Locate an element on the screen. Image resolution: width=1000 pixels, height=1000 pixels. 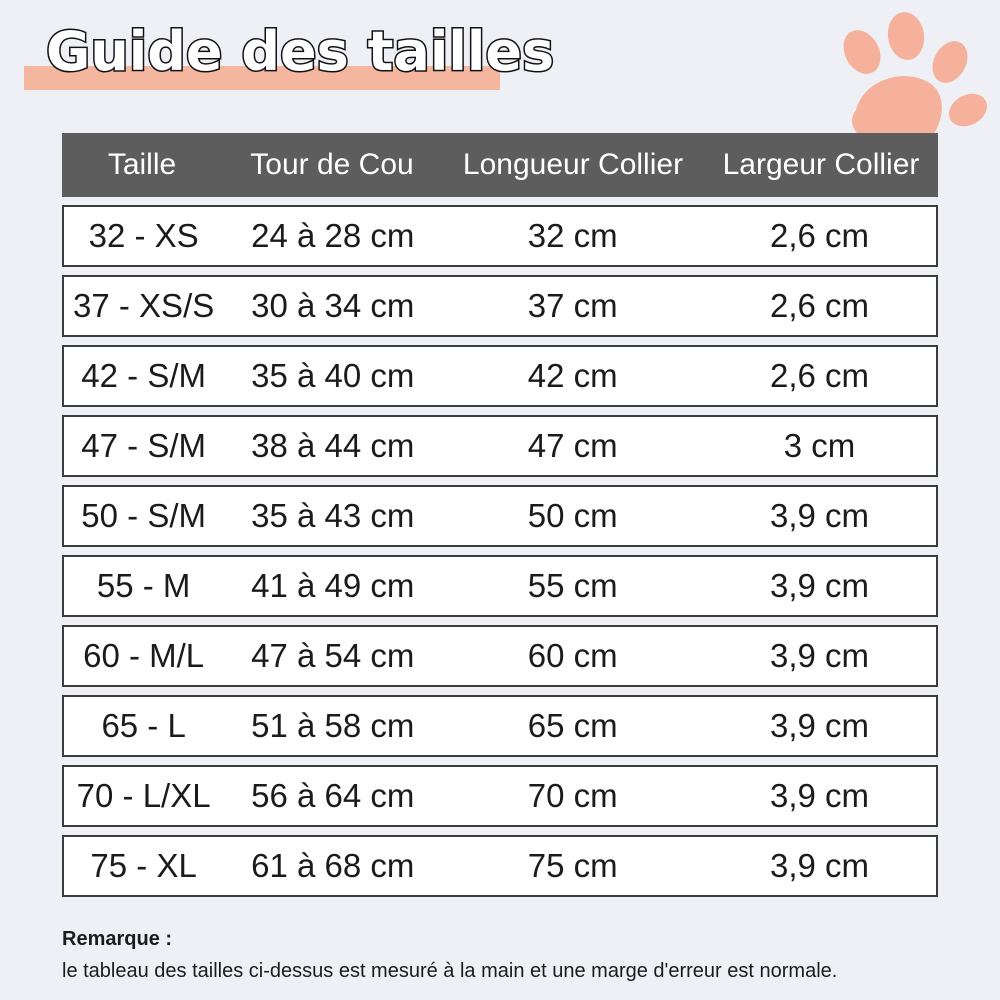
cell-taille: 55 - M is located at coordinates (143, 585).